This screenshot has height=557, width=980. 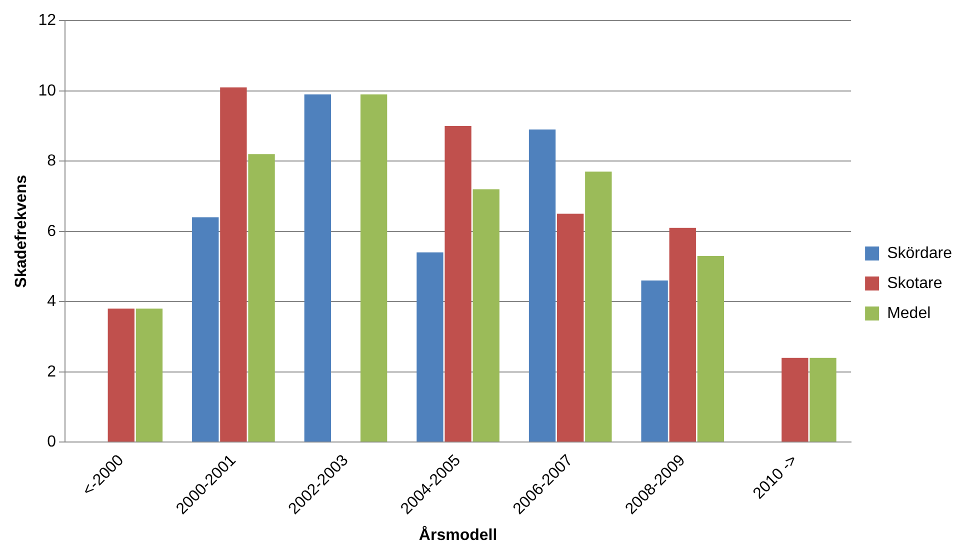 What do you see at coordinates (919, 253) in the screenshot?
I see `legend-label: Skördare` at bounding box center [919, 253].